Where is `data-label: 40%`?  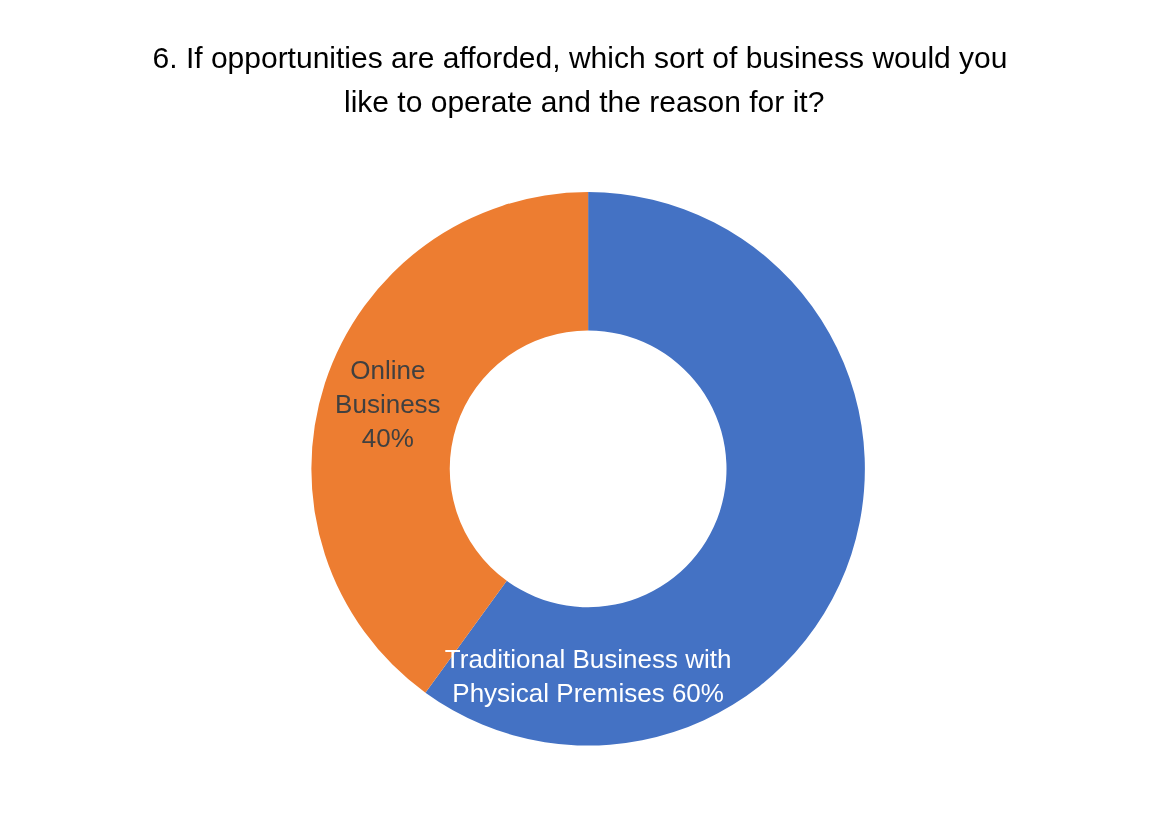
data-label: 40% is located at coordinates (387, 437).